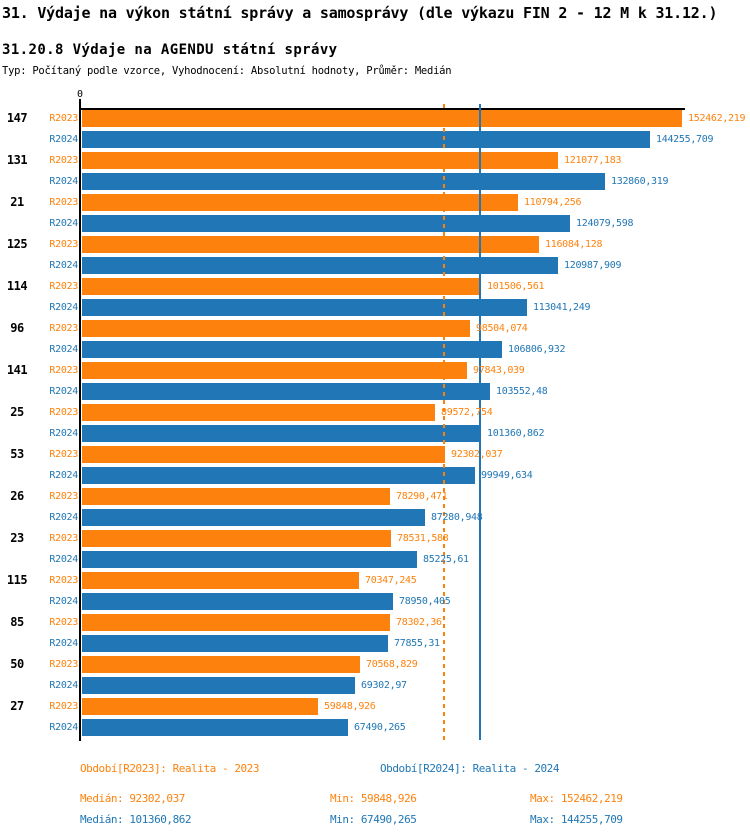  What do you see at coordinates (136, 819) in the screenshot?
I see `stat-median-r2024: Medián: 101360,862` at bounding box center [136, 819].